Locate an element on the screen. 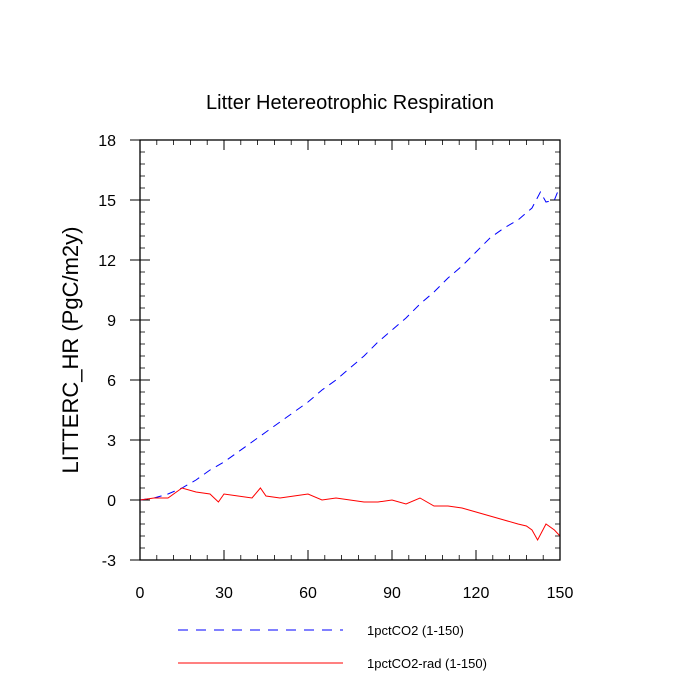 This screenshot has width=700, height=700. legend: 1pctCO2 (1-150) 1pctCO2-rad (1-150) is located at coordinates (332, 647).